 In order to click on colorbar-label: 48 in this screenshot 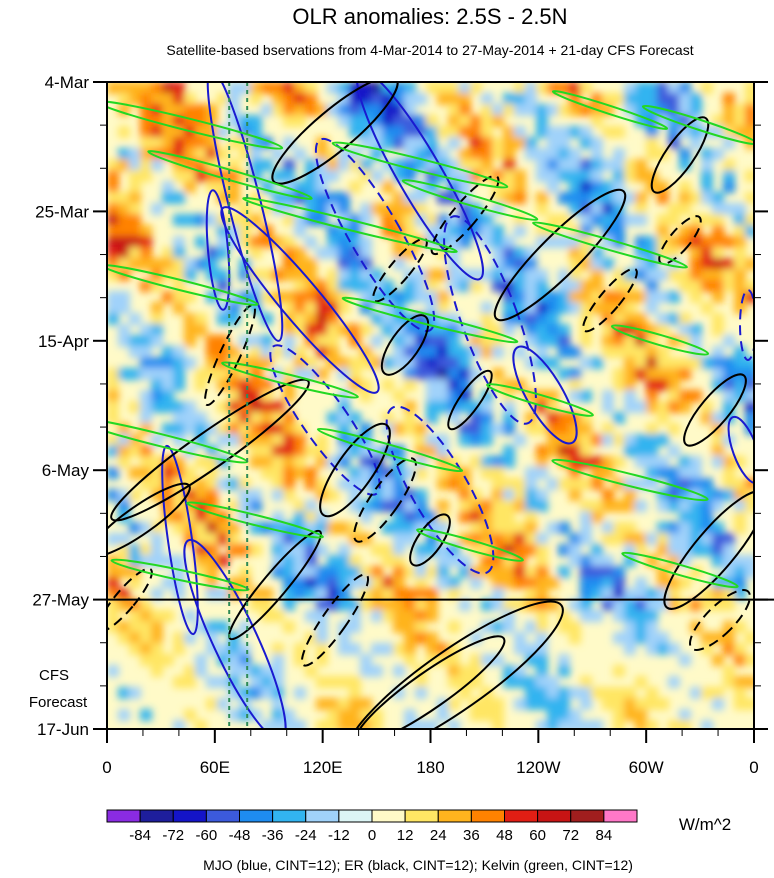, I will do `click(504, 835)`.